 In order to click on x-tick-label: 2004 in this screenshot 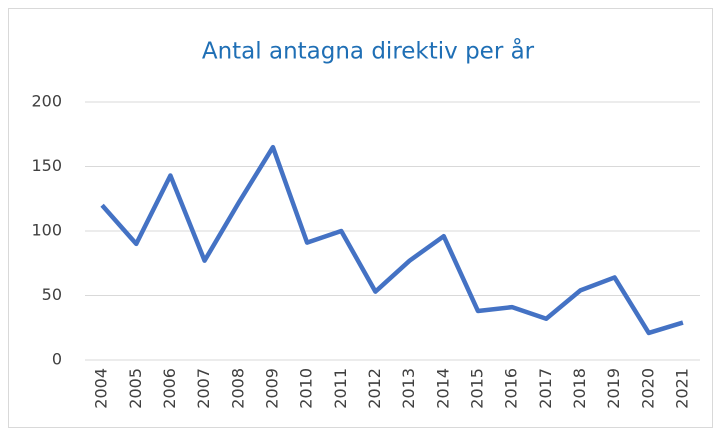, I will do `click(101, 388)`.